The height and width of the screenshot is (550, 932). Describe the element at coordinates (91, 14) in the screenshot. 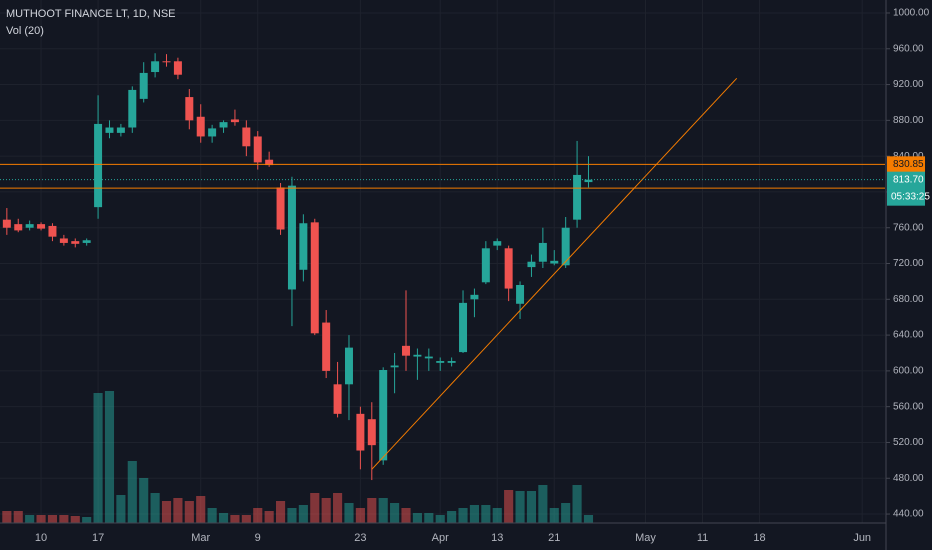

I see `chart-title: MUTHOOT FINANCE LT, 1D, NSE` at that location.